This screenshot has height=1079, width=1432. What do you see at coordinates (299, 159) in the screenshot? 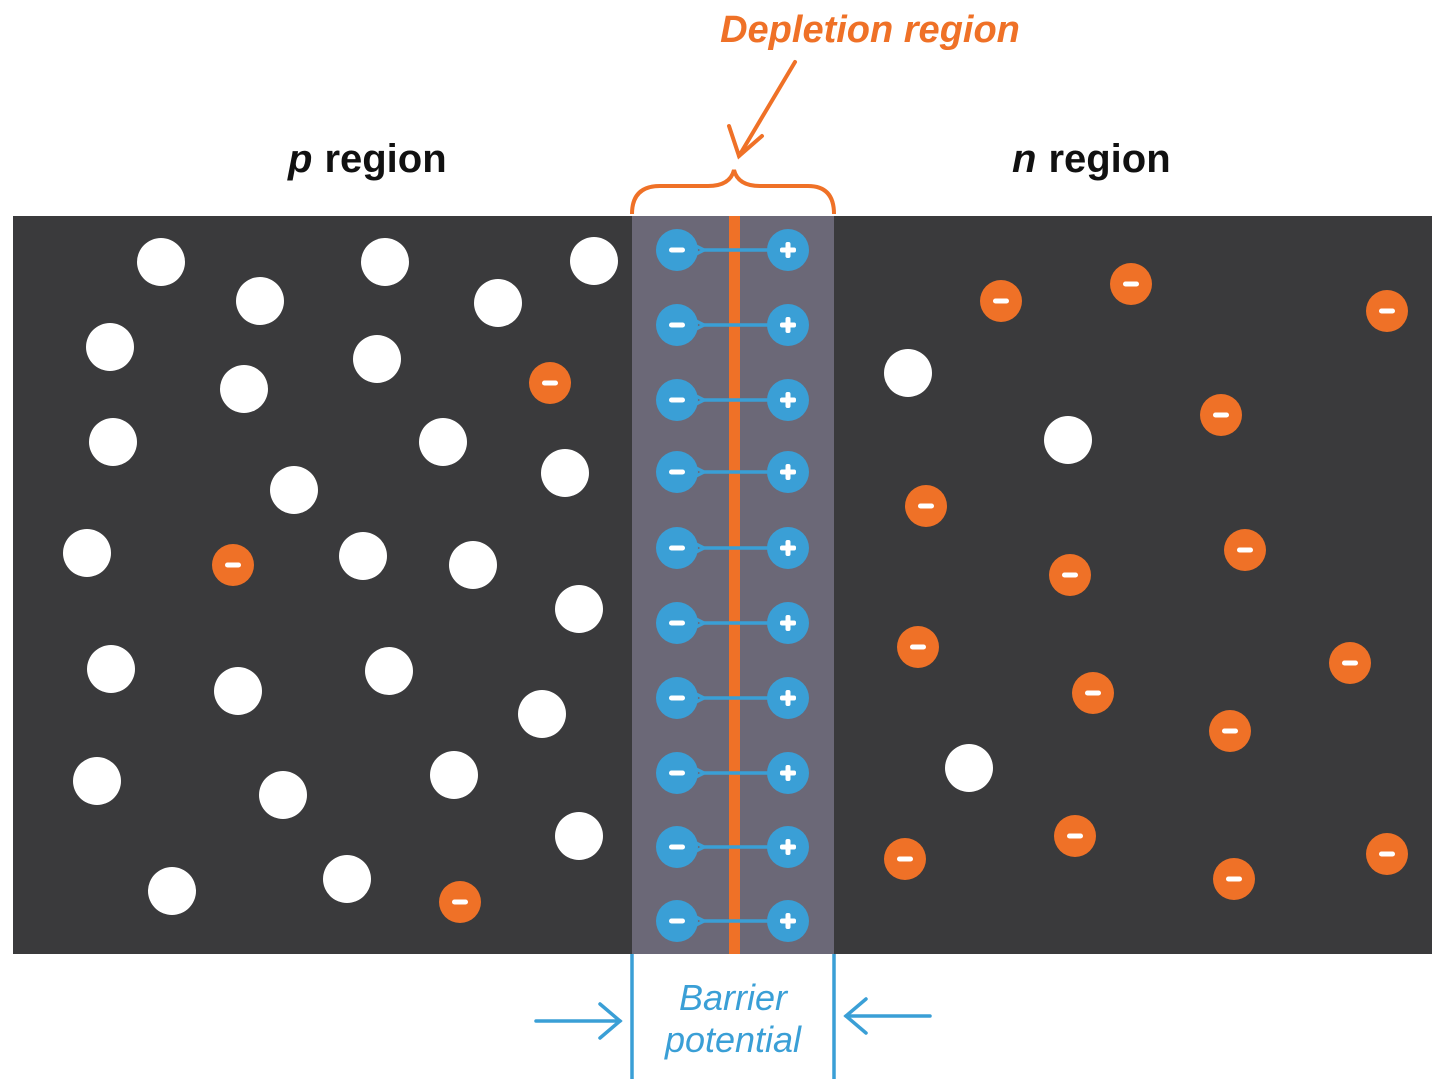
I see `p-region-letter: p` at bounding box center [299, 159].